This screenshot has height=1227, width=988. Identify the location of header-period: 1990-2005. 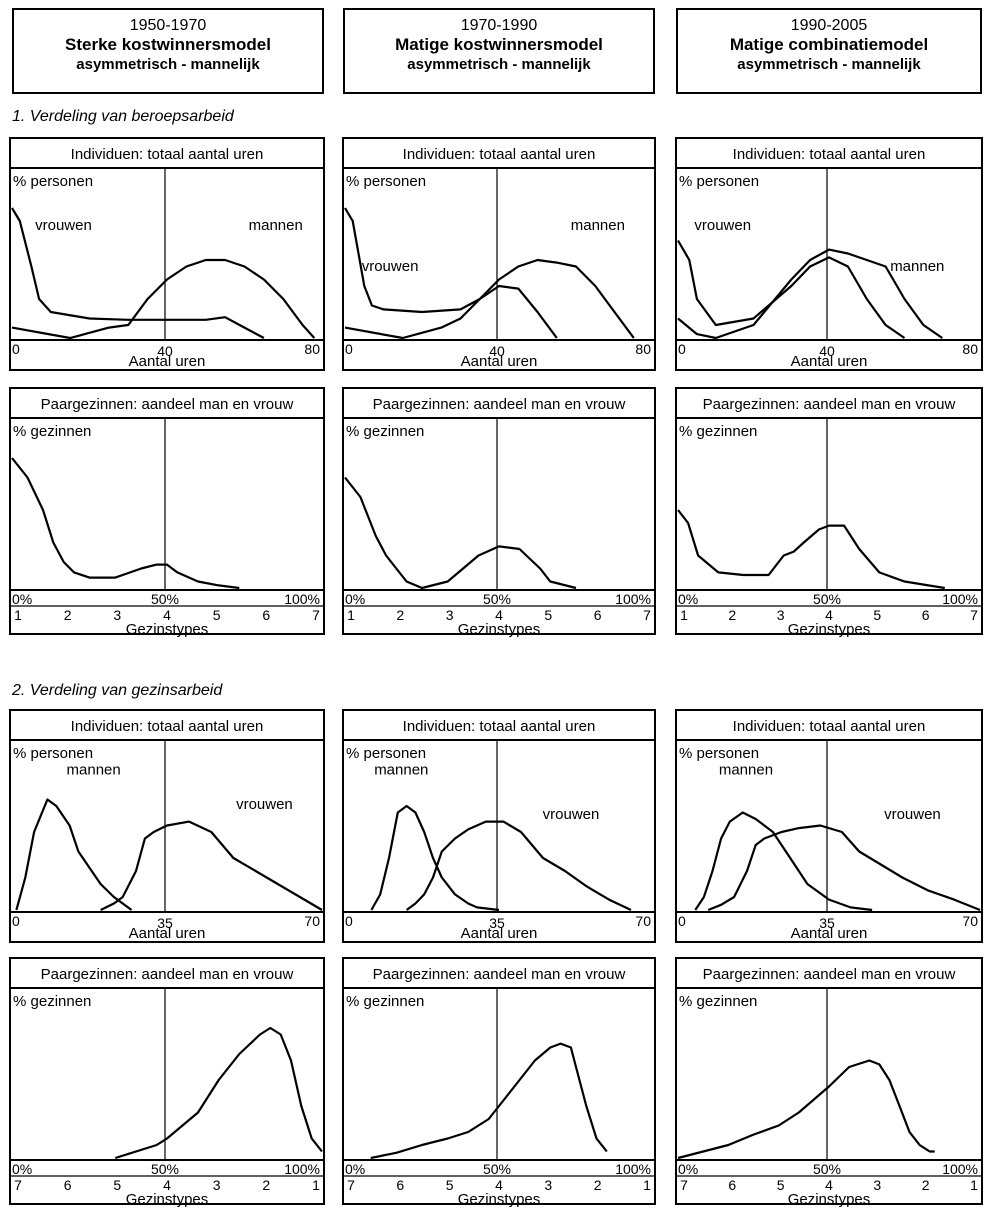
(829, 25).